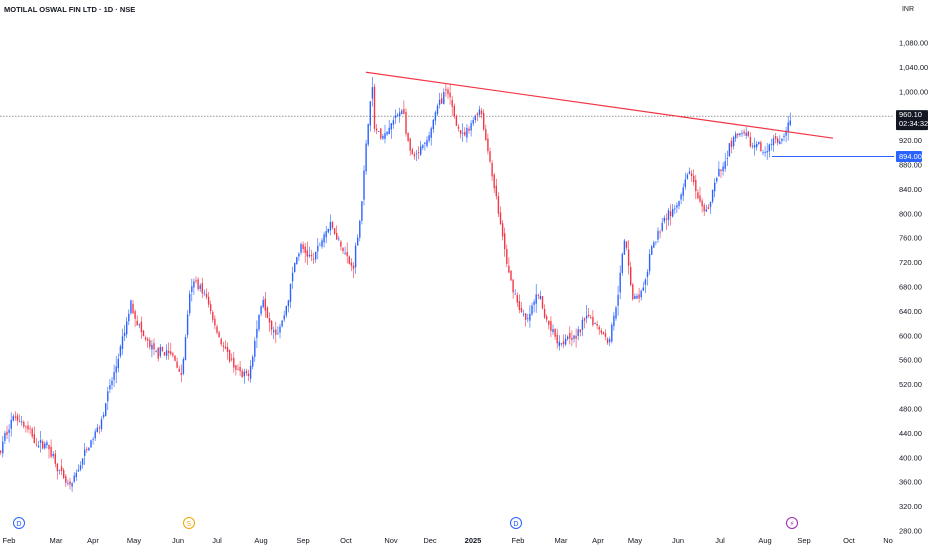 This screenshot has width=932, height=550. What do you see at coordinates (405, 523) in the screenshot?
I see `event-markers: D S D ⚡` at bounding box center [405, 523].